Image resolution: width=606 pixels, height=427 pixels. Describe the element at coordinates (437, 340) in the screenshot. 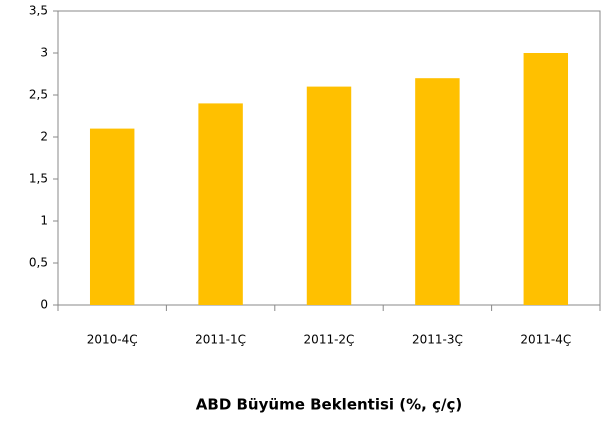

I see `x-tick-label: 2011-3Ç` at that location.